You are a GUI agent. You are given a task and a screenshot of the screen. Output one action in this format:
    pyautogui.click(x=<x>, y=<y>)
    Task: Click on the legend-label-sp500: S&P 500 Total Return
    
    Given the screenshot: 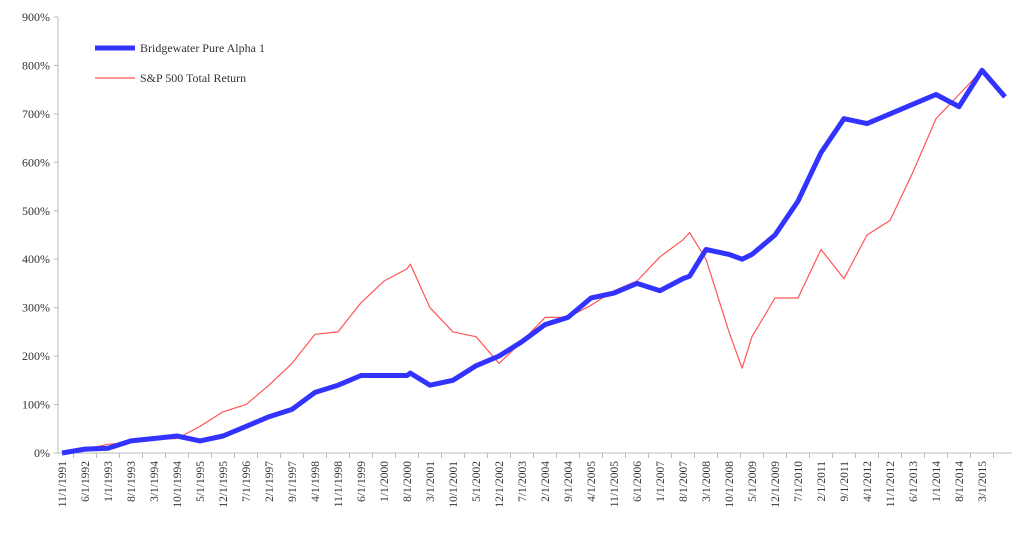 What is the action you would take?
    pyautogui.click(x=193, y=78)
    